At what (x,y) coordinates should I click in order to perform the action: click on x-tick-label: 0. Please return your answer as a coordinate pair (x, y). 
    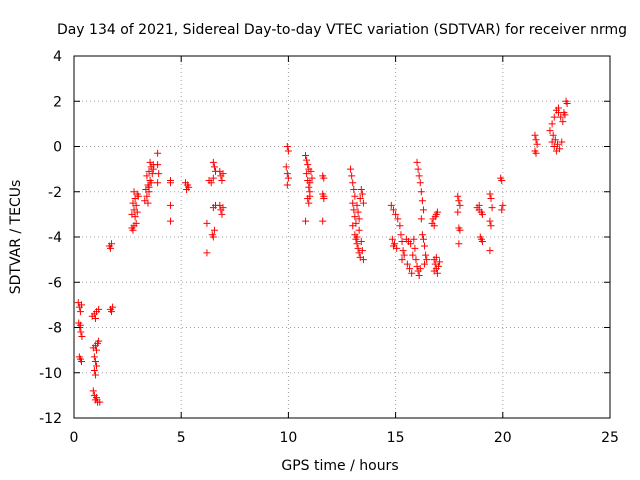
    Looking at the image, I should click on (74, 438).